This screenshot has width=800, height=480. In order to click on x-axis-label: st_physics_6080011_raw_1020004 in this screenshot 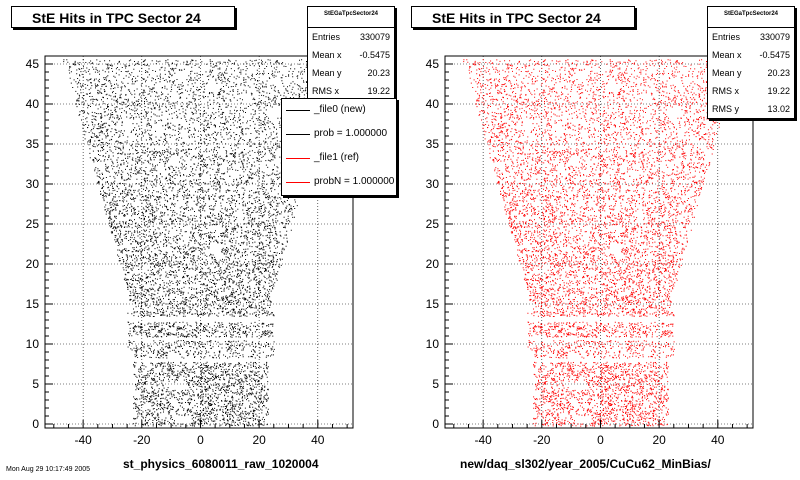, I will do `click(221, 464)`.